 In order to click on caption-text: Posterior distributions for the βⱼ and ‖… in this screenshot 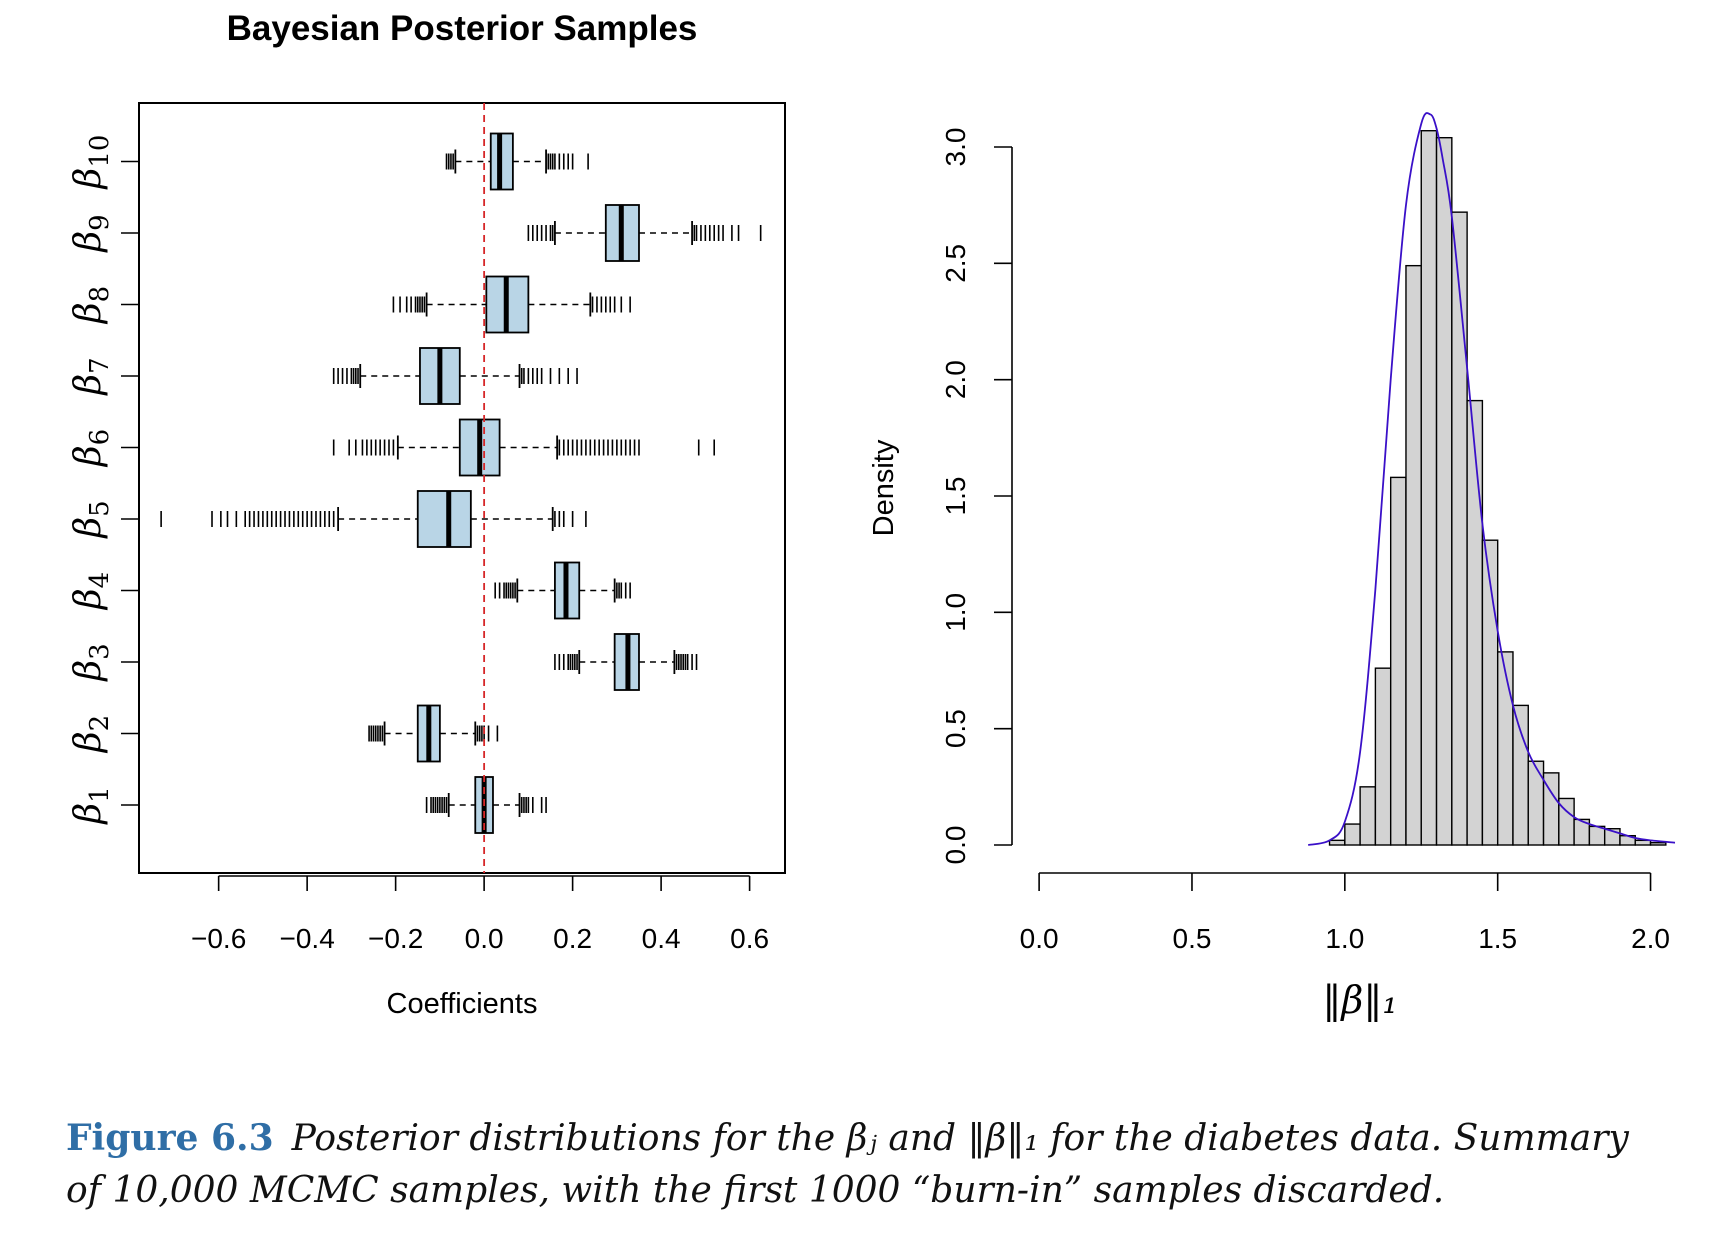, I will do `click(847, 1164)`.